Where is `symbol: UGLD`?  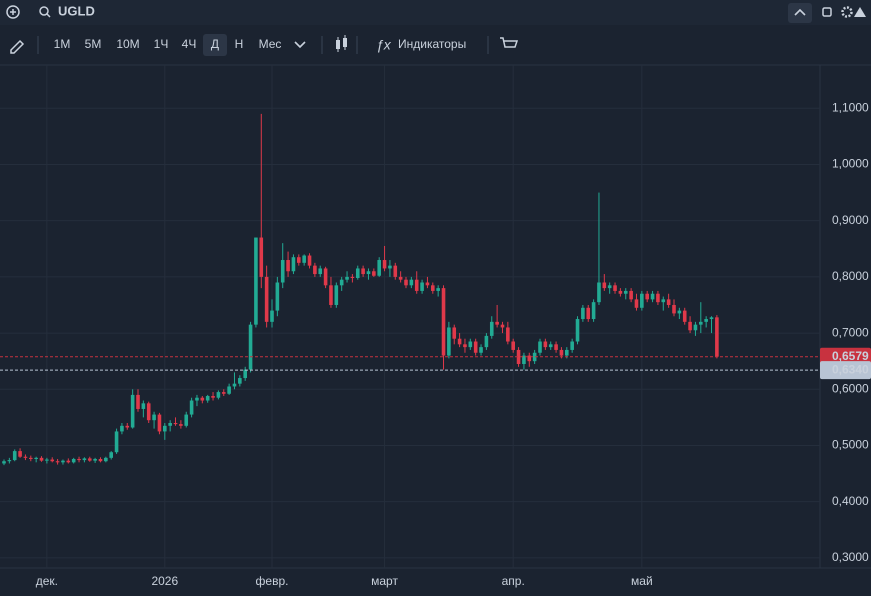 symbol: UGLD is located at coordinates (76, 10).